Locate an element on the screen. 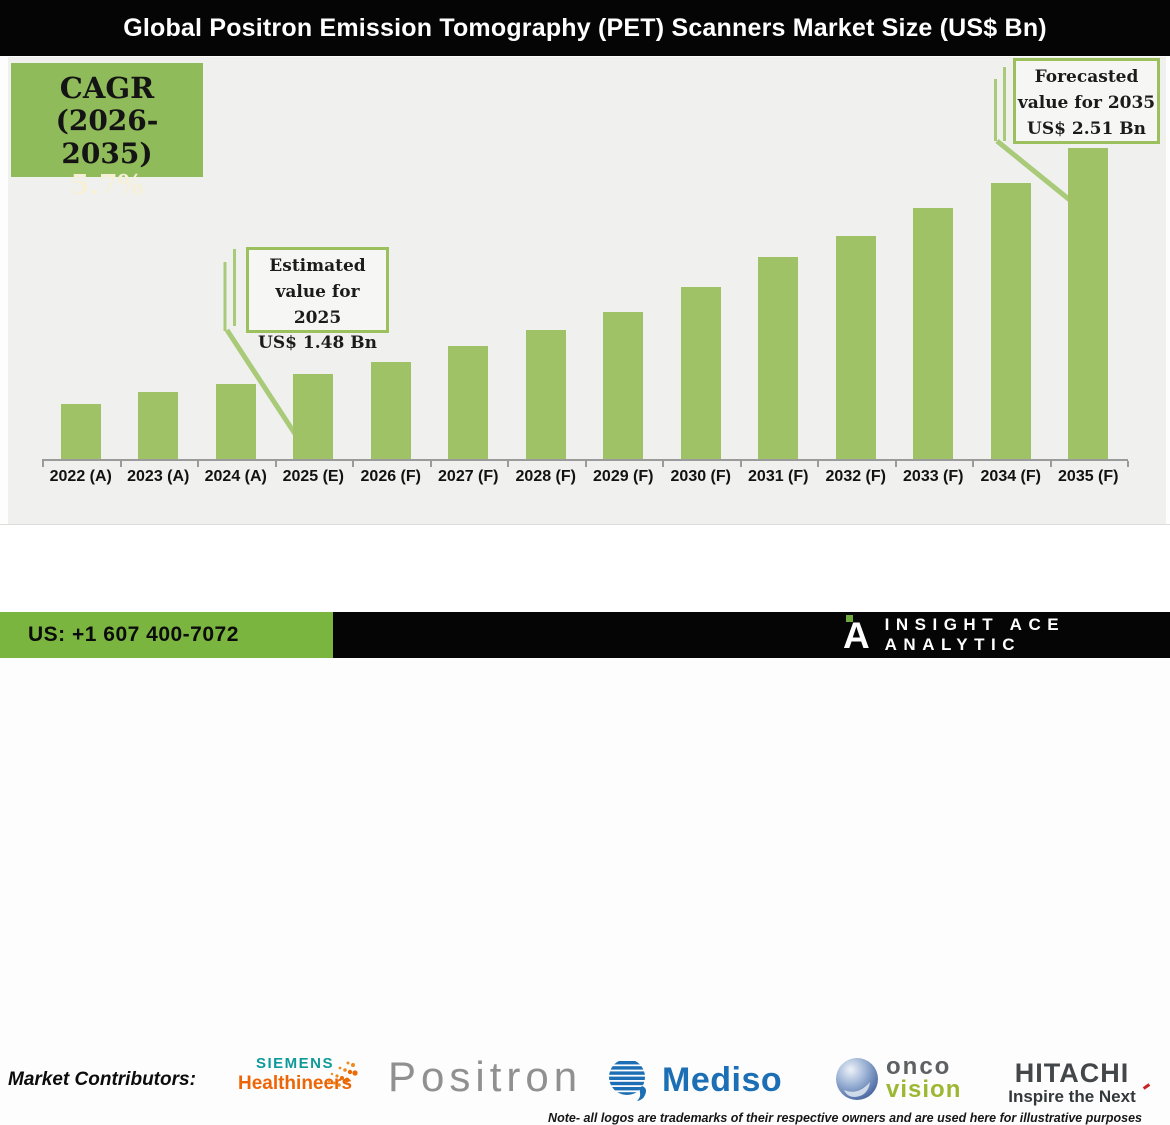  bar-2028 is located at coordinates (545, 394).